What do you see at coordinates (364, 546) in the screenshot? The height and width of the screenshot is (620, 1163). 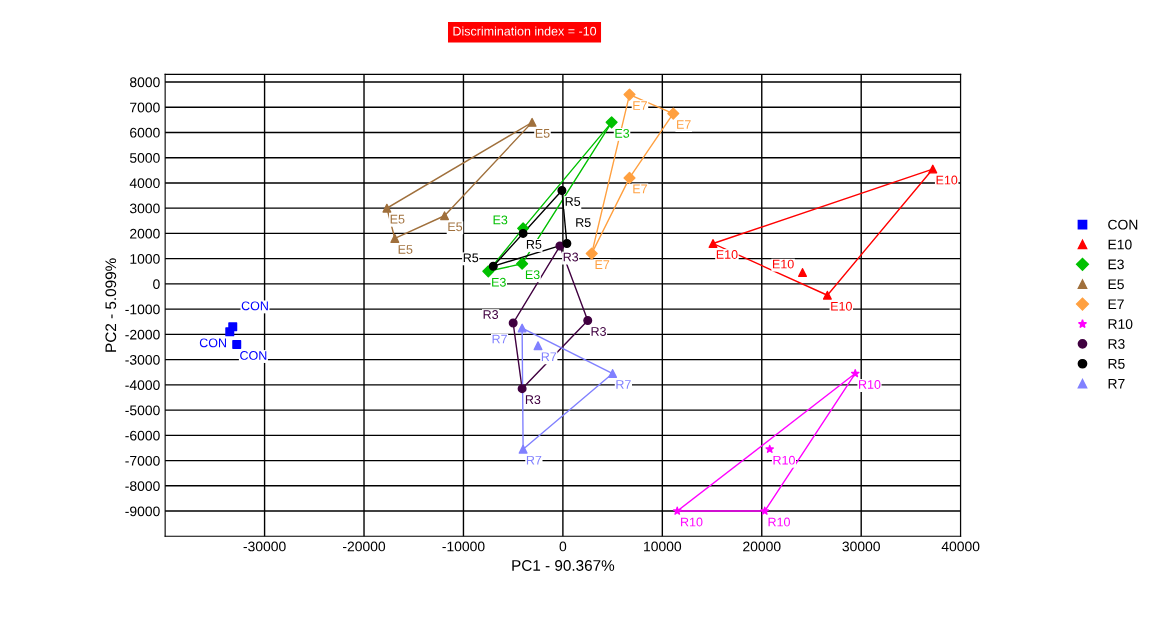 I see `x-tick-label: -20000` at bounding box center [364, 546].